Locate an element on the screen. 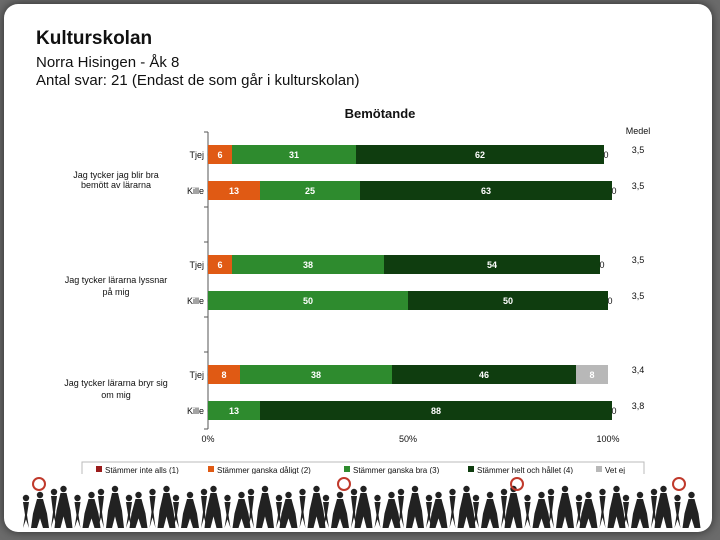 The image size is (720, 540). question-label: bemött av lärarna is located at coordinates (116, 185).